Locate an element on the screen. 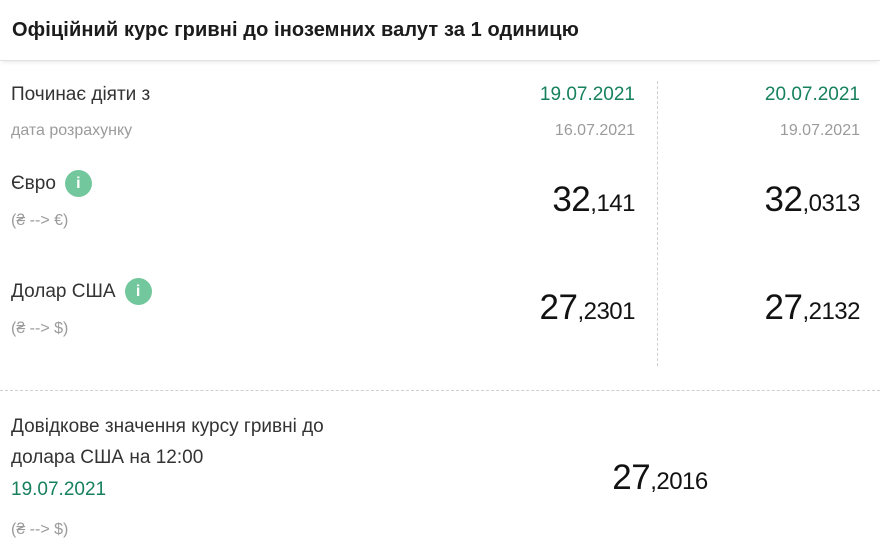 The height and width of the screenshot is (558, 880). column-1-dates: 19.07.2021 16.07.2021 is located at coordinates (548, 111).